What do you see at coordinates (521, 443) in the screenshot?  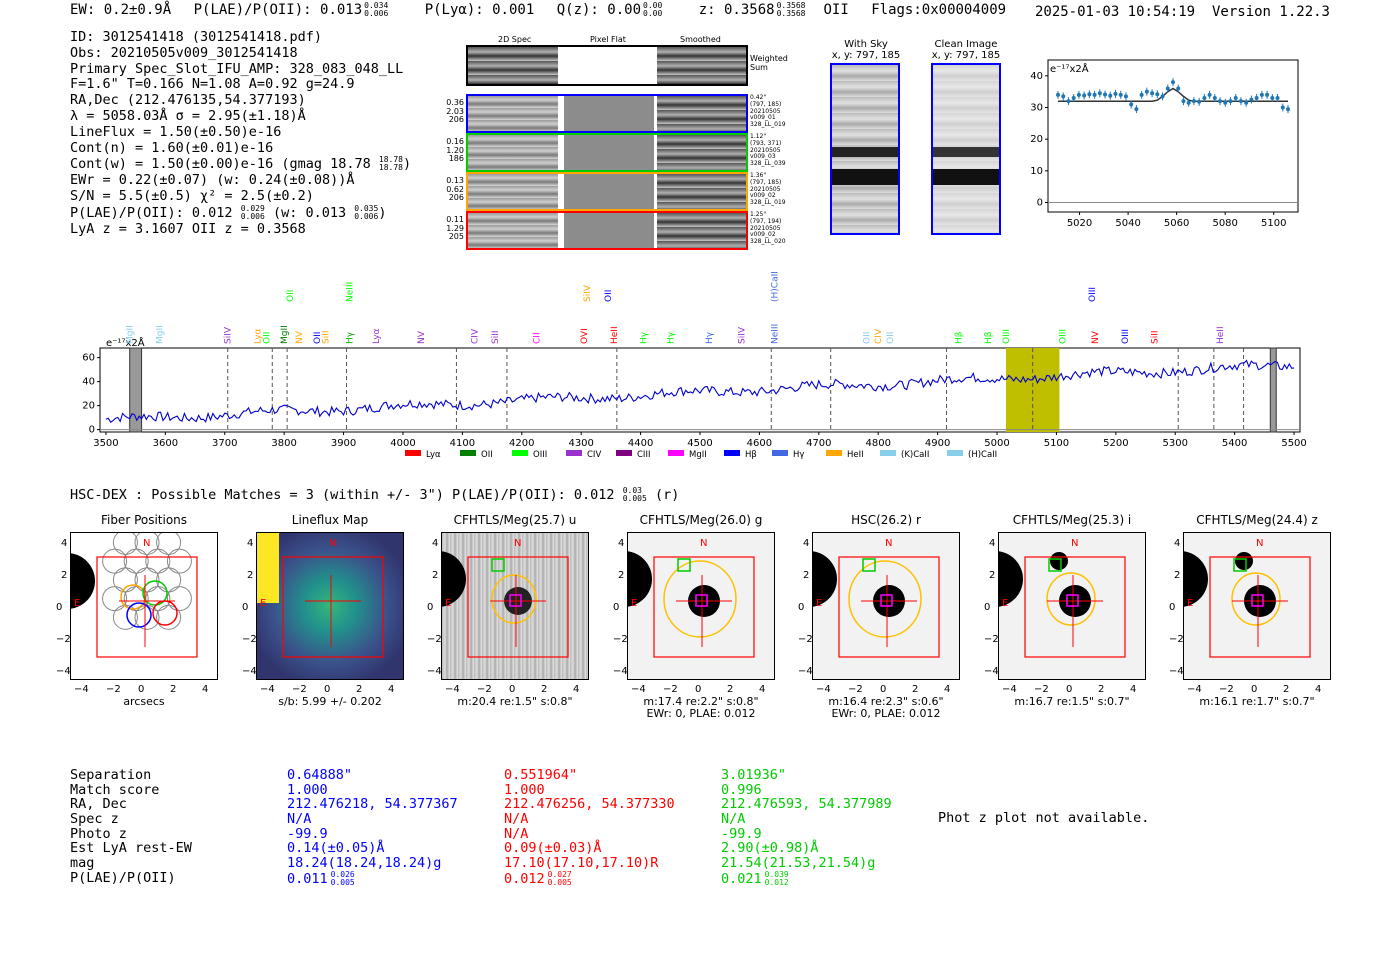 I see `spec-xtick-label: 4200` at bounding box center [521, 443].